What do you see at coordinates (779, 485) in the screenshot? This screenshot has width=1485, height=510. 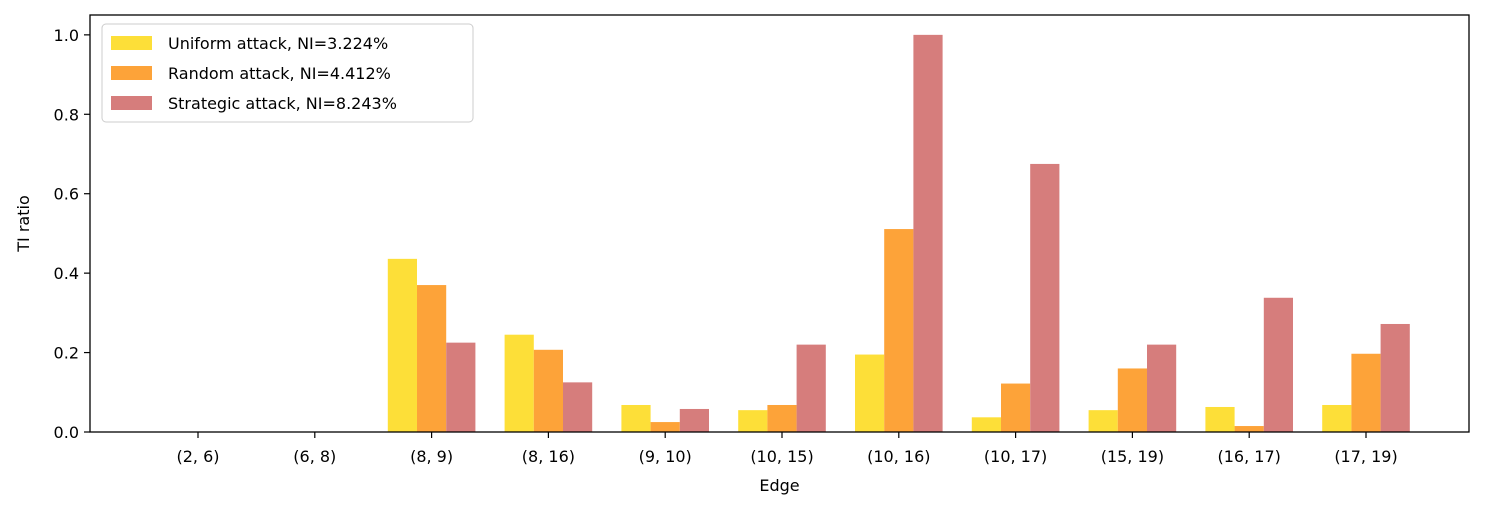 I see `x-axis-label: Edge` at bounding box center [779, 485].